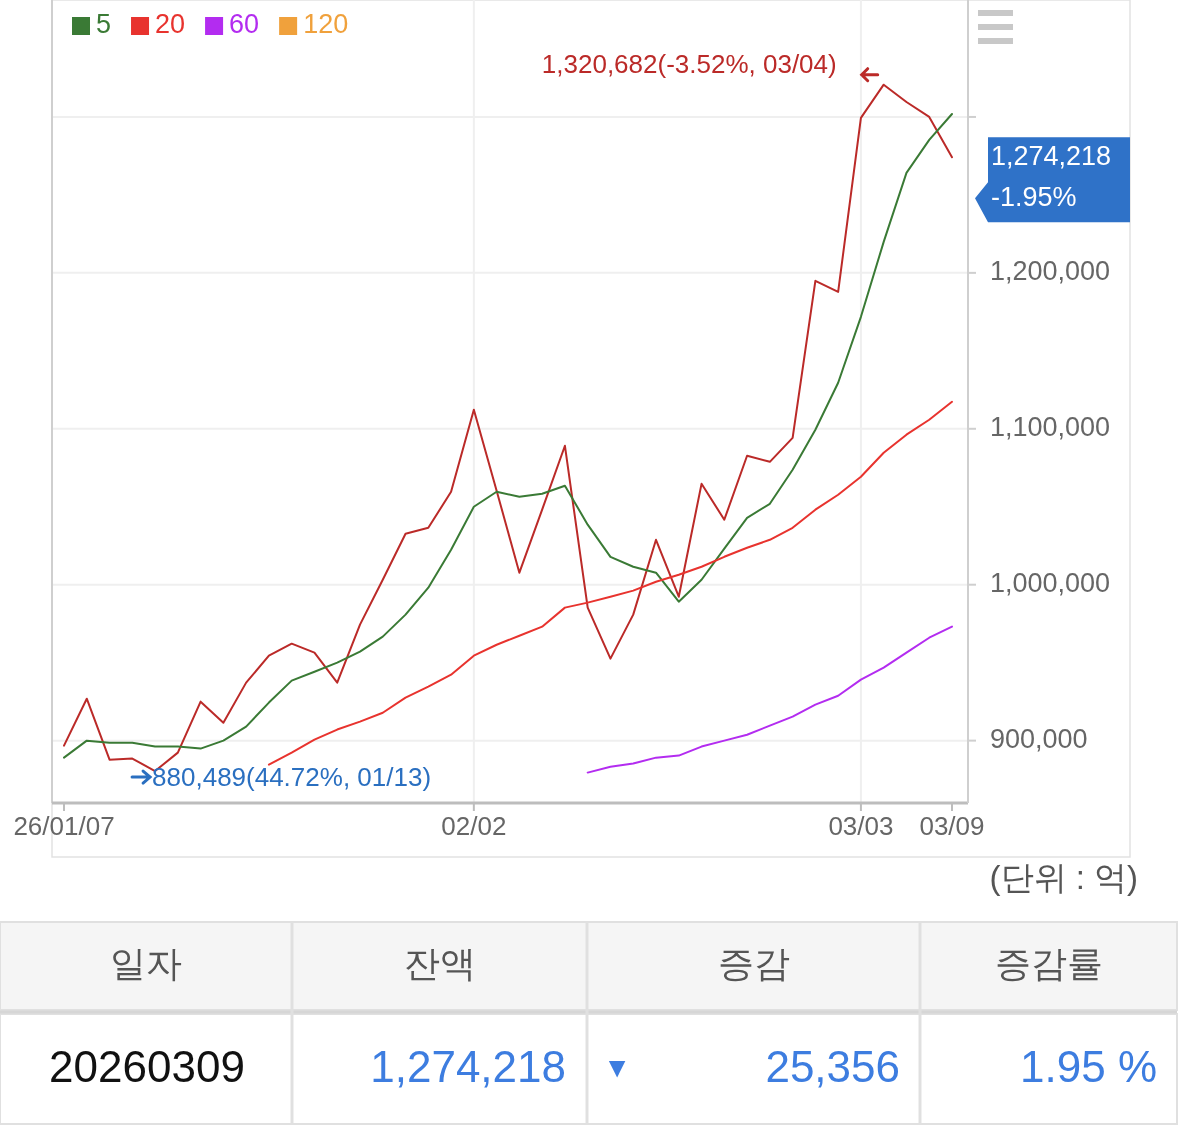  I want to click on y-tick-label: 1,100,000, so click(1050, 426).